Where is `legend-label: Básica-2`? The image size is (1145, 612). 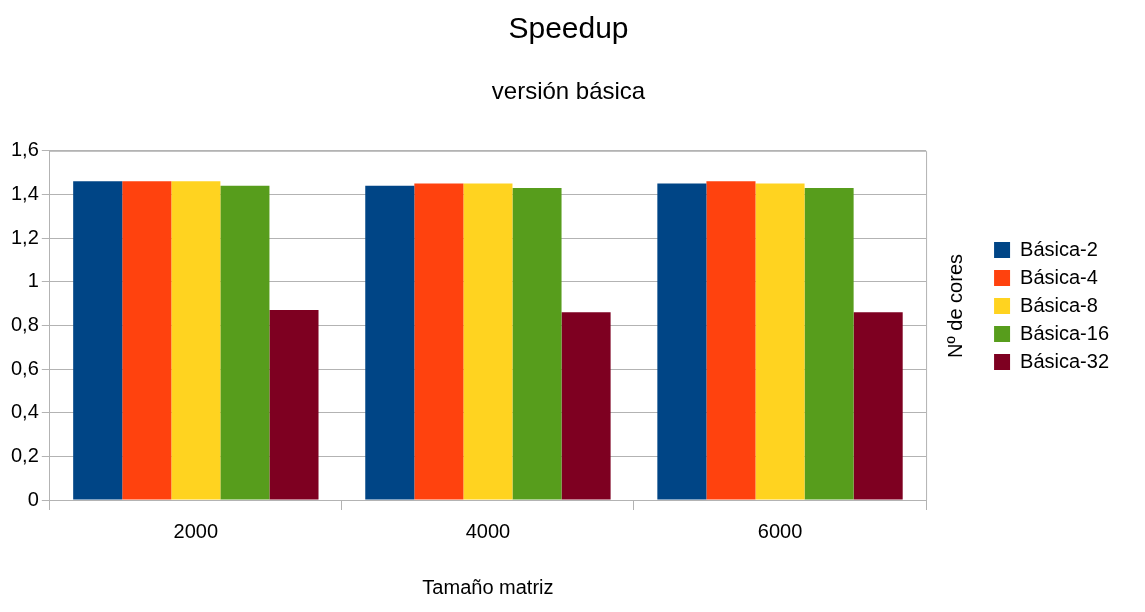
legend-label: Básica-2 is located at coordinates (1059, 248).